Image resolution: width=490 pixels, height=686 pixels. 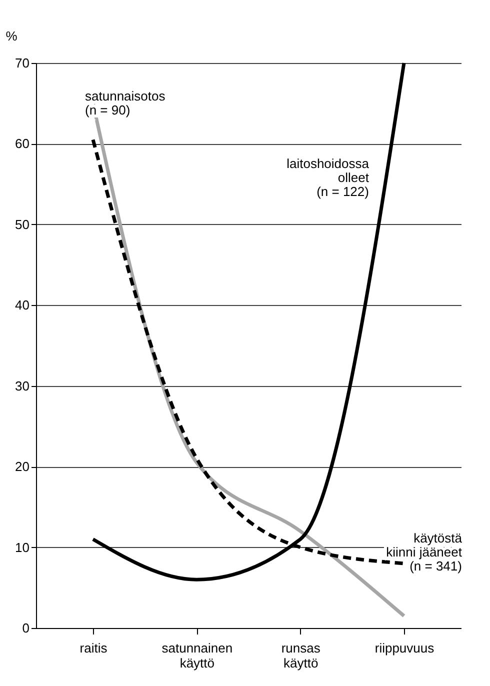 I want to click on y-tick-label: 20, so click(x=22, y=466).